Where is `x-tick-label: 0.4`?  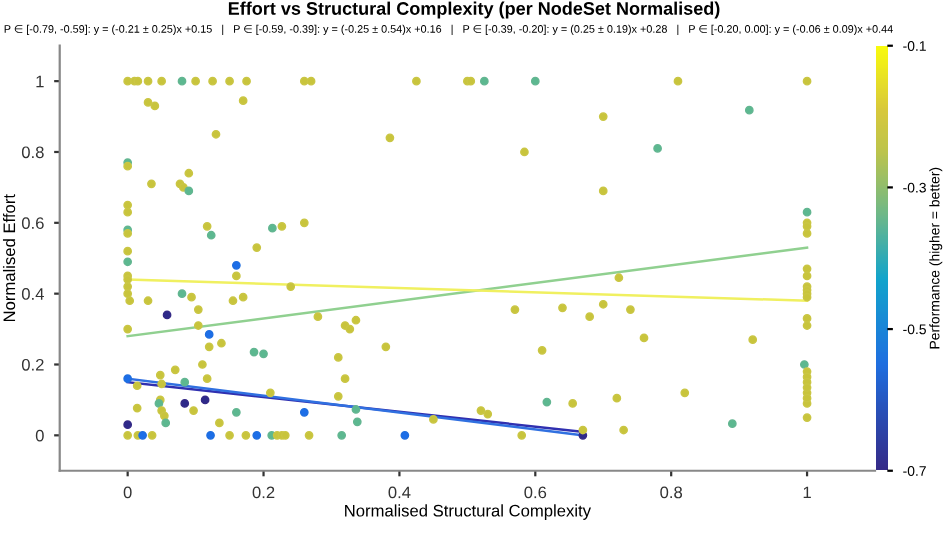 x-tick-label: 0.4 is located at coordinates (399, 492).